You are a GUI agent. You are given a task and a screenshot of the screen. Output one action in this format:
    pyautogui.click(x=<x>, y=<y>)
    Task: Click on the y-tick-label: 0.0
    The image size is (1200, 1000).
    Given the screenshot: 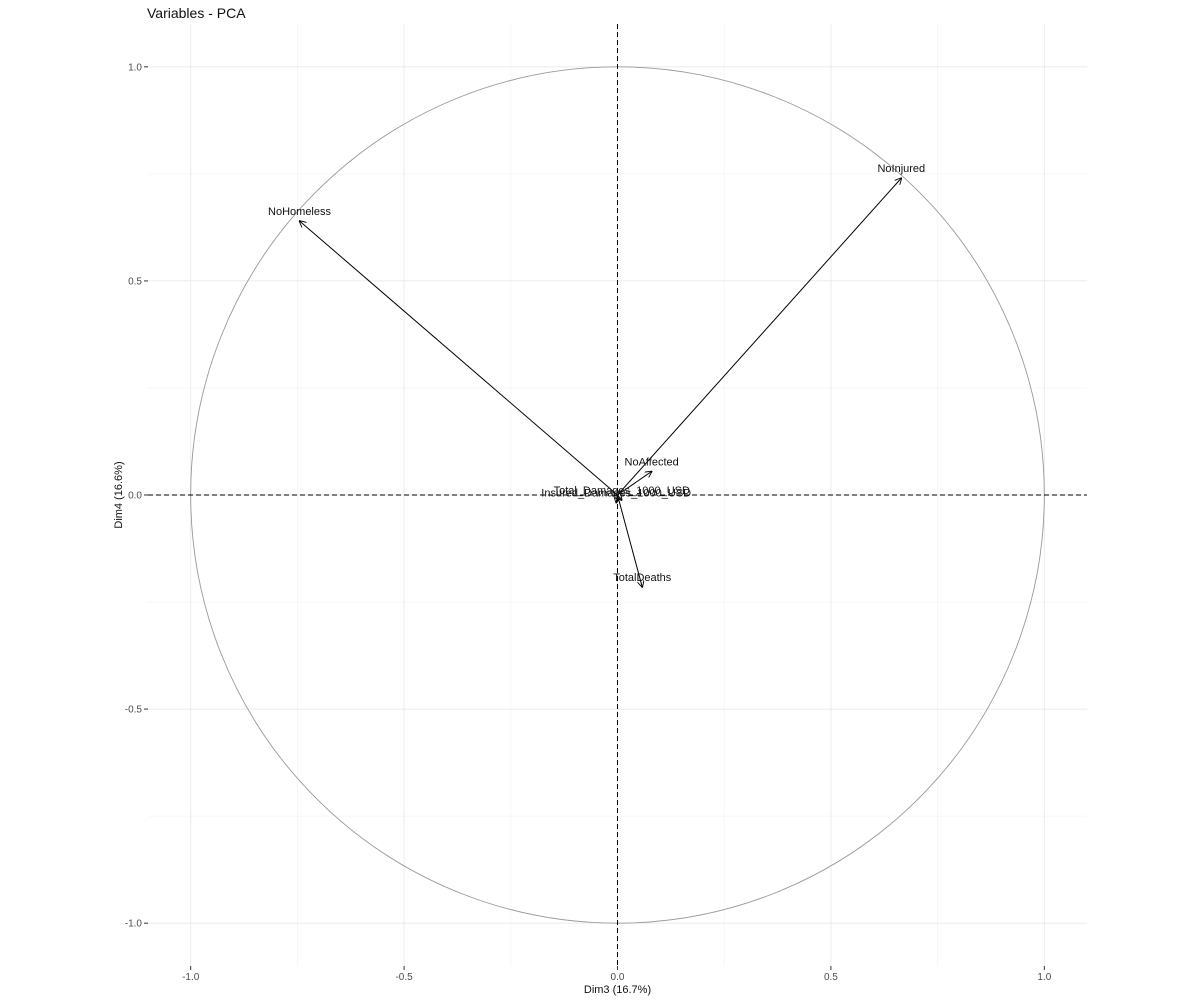 What is the action you would take?
    pyautogui.click(x=135, y=496)
    